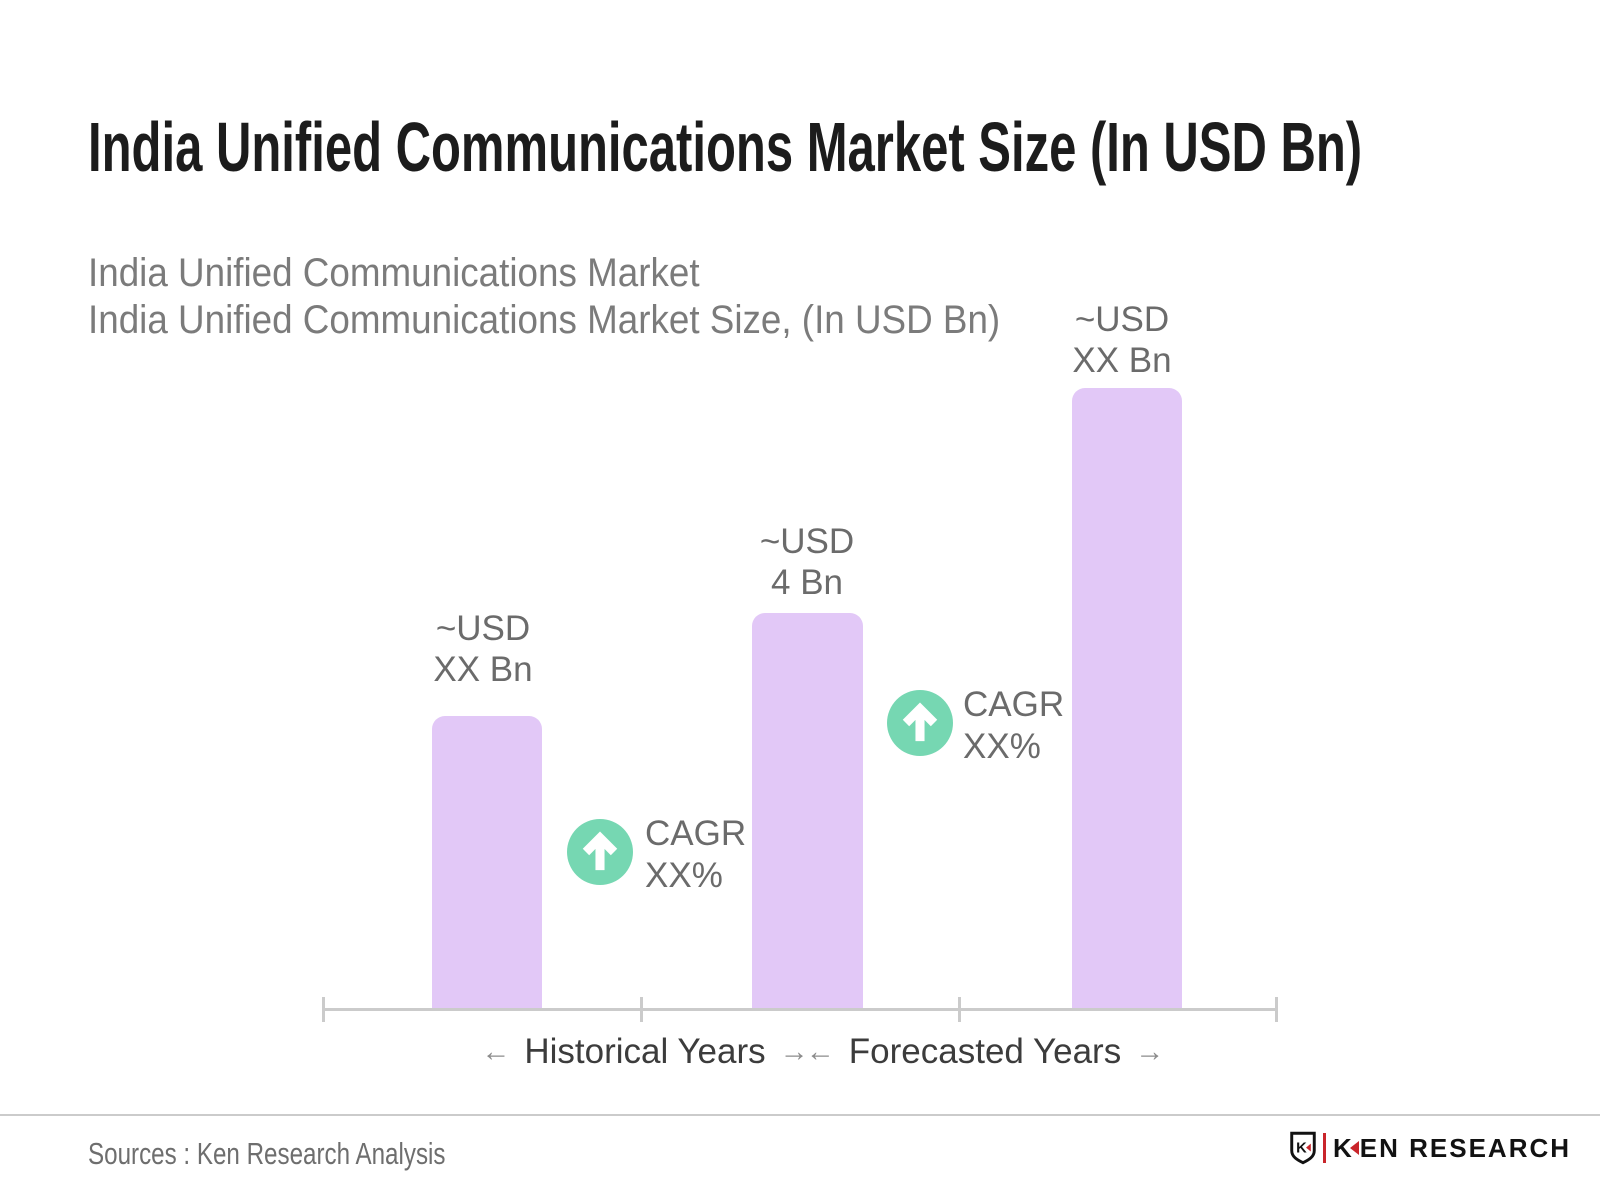  What do you see at coordinates (483, 628) in the screenshot?
I see `bar1-value-line1: ~USD` at bounding box center [483, 628].